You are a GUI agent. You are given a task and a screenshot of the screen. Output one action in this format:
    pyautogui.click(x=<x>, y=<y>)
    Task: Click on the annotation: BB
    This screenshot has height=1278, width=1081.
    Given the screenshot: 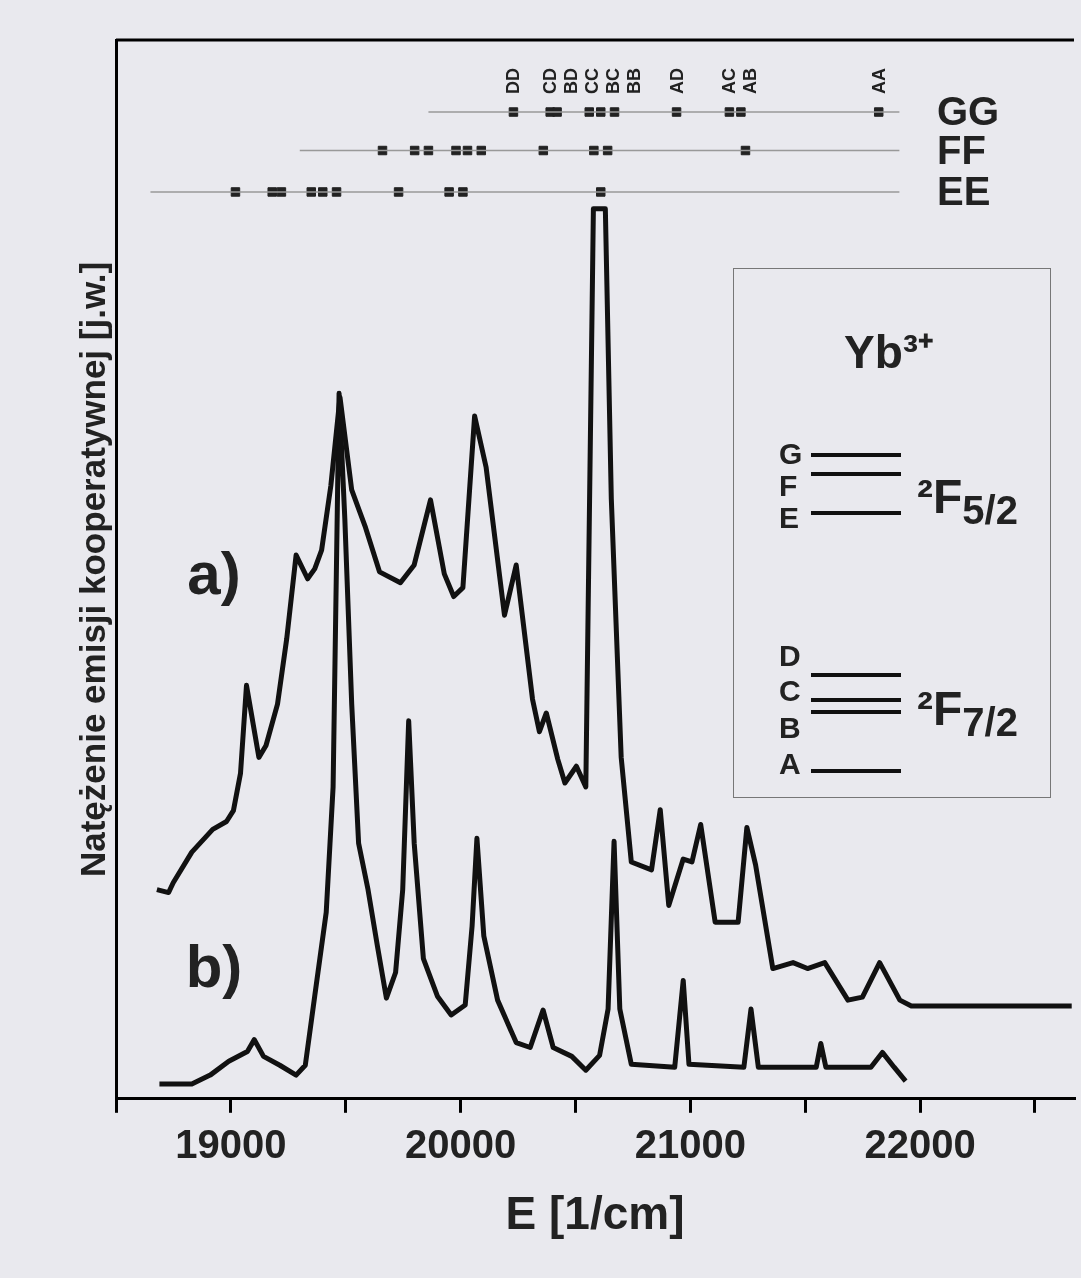 What is the action you would take?
    pyautogui.click(x=634, y=81)
    